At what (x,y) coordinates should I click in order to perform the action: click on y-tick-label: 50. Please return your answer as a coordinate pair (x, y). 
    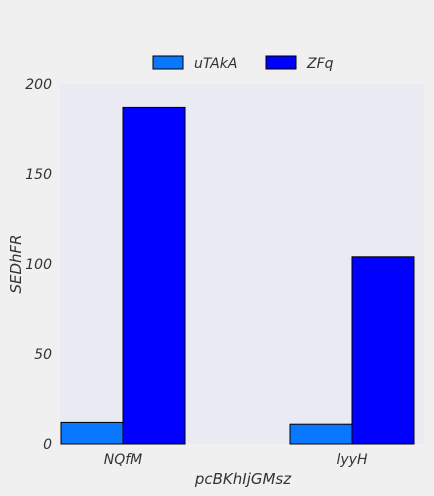
    Looking at the image, I should click on (43, 355).